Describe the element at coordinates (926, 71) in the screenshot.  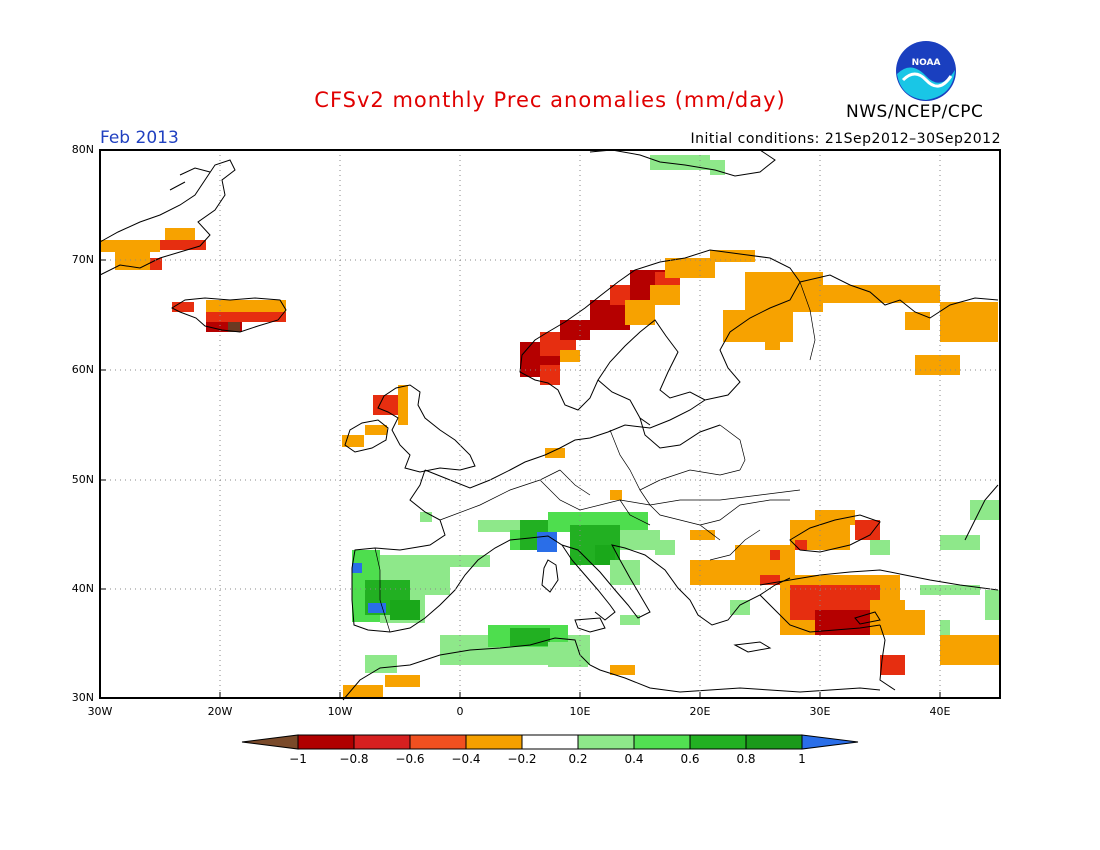
I see `noaa-logo: NOAA` at that location.